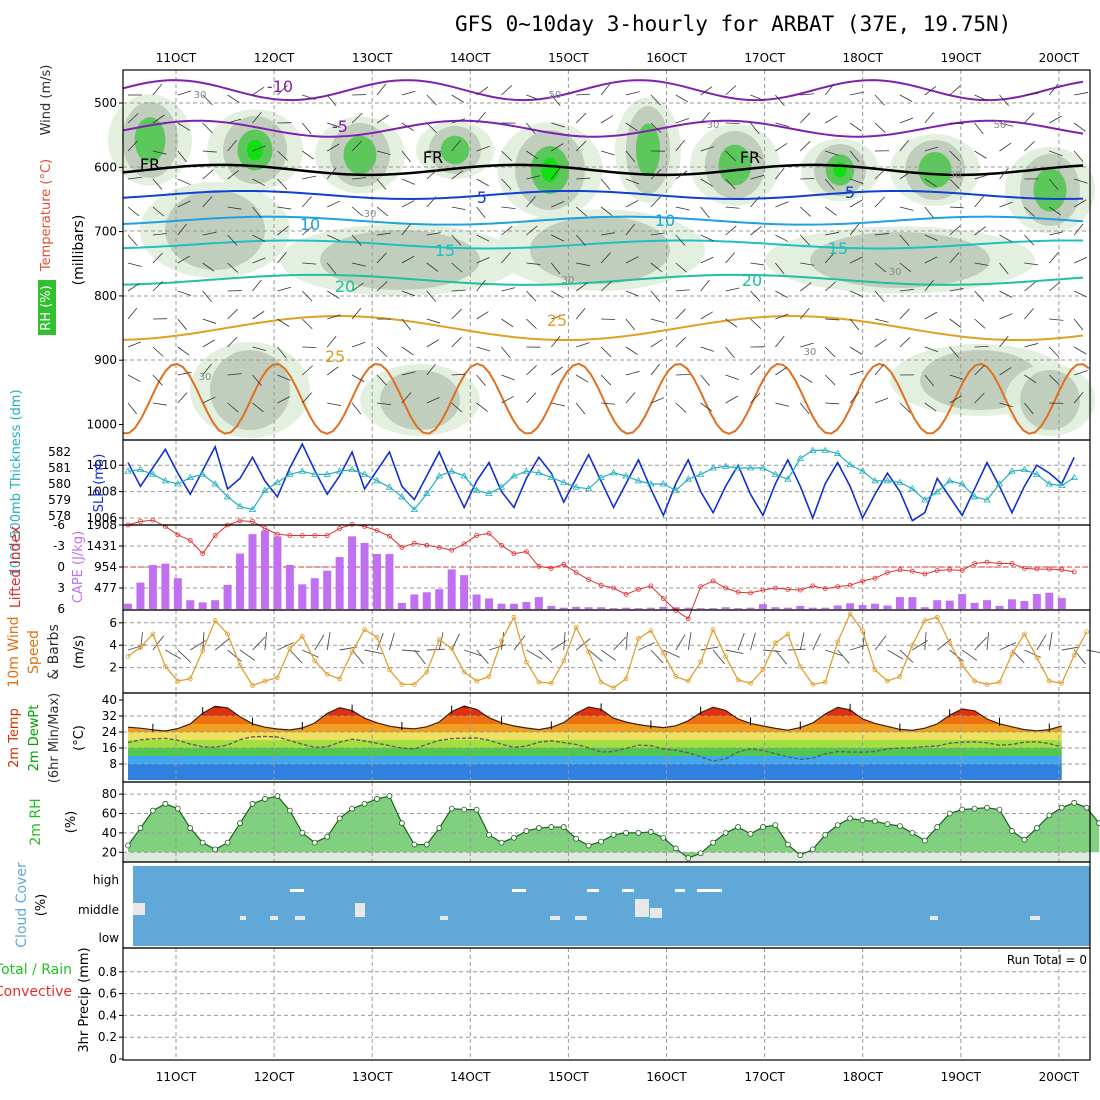 The width and height of the screenshot is (1100, 1100). Describe the element at coordinates (113, 764) in the screenshot. I see `temp2m-tick-label: 8` at that location.